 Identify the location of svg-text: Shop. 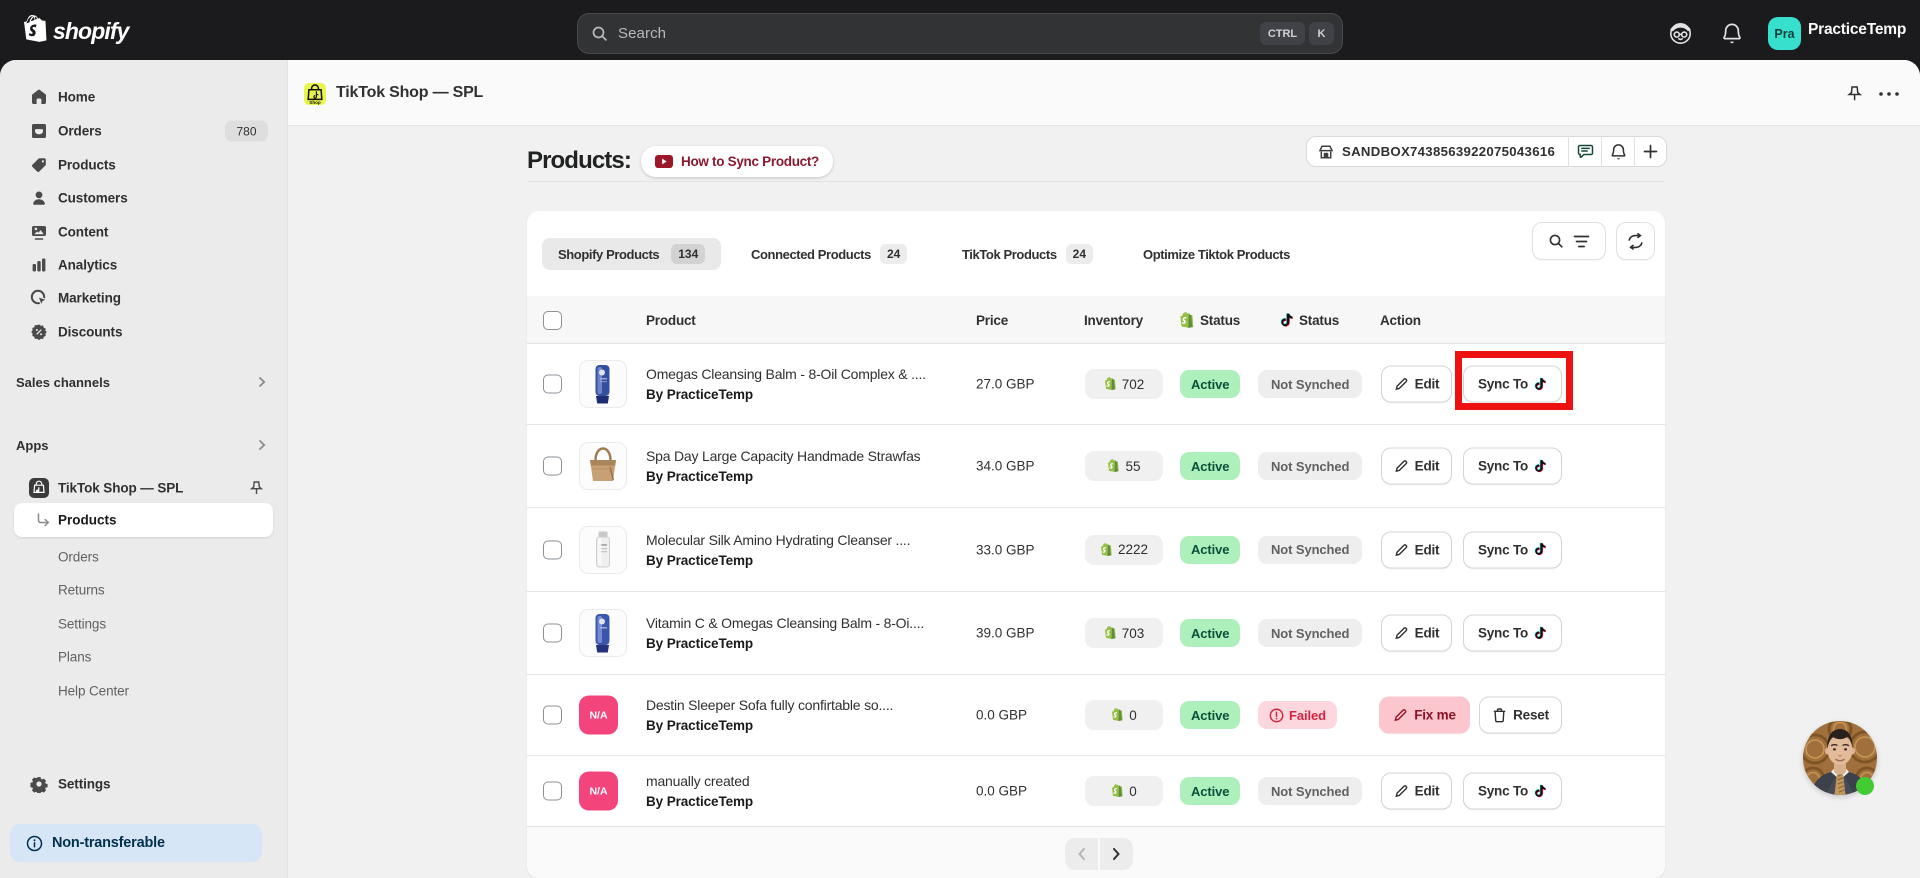
(315, 102).